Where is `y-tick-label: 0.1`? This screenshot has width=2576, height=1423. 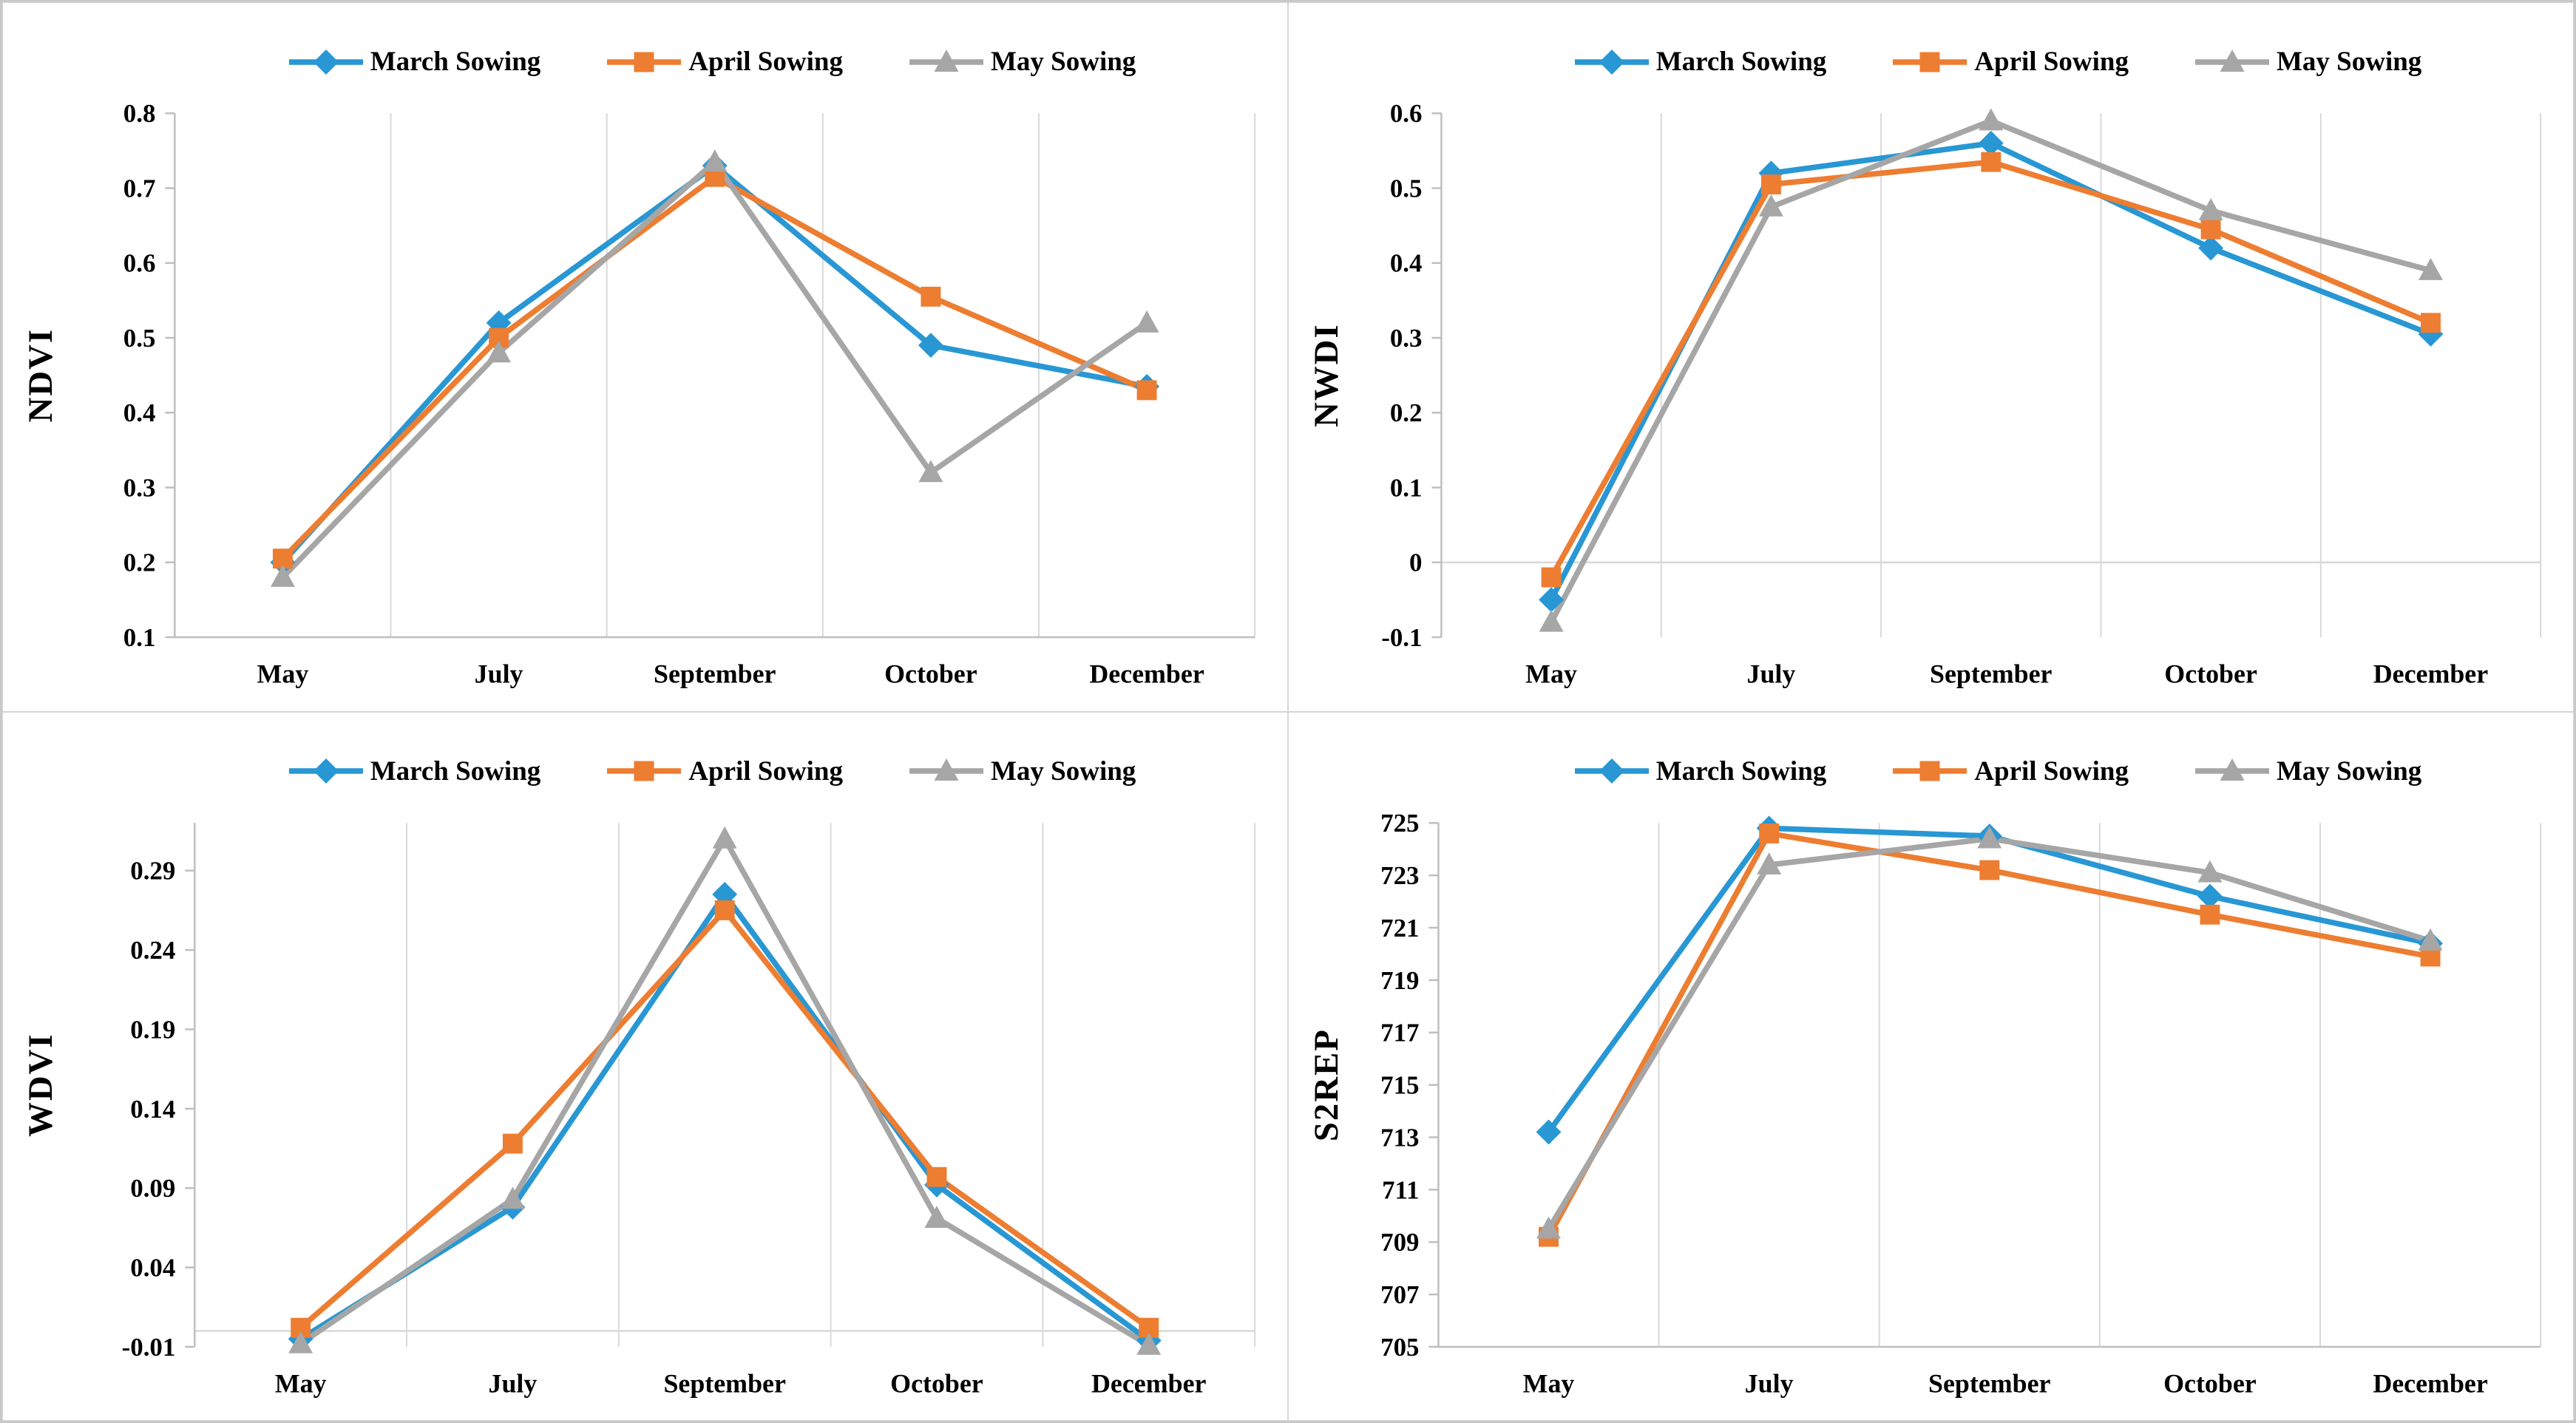
y-tick-label: 0.1 is located at coordinates (1406, 487).